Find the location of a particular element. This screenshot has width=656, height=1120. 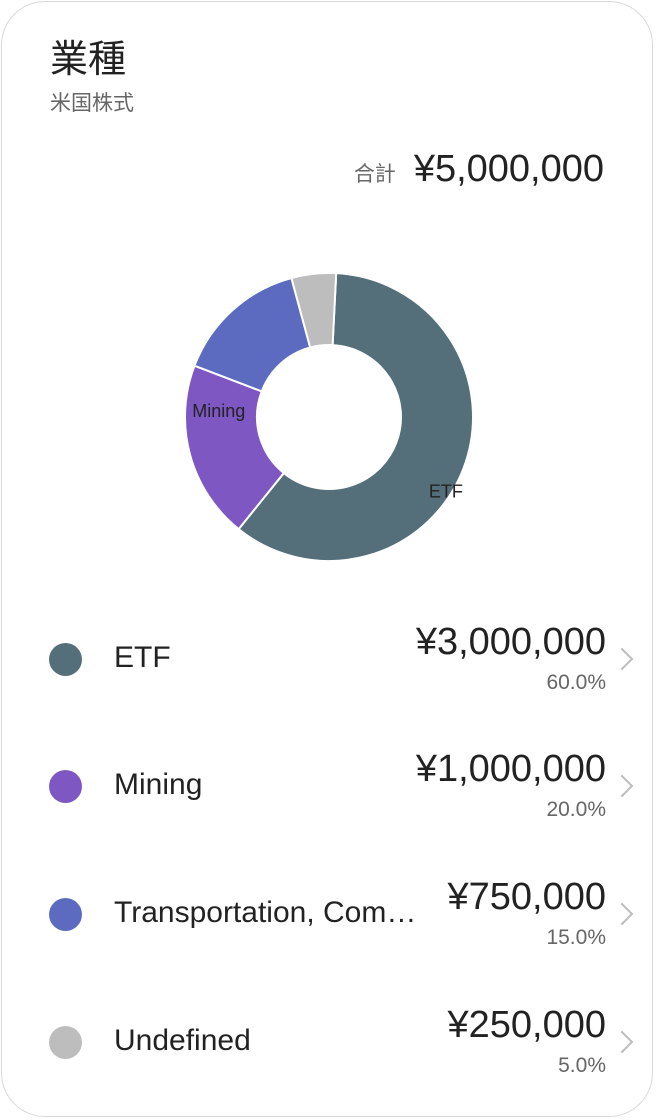

total-value: ¥5,000,000 is located at coordinates (508, 169).